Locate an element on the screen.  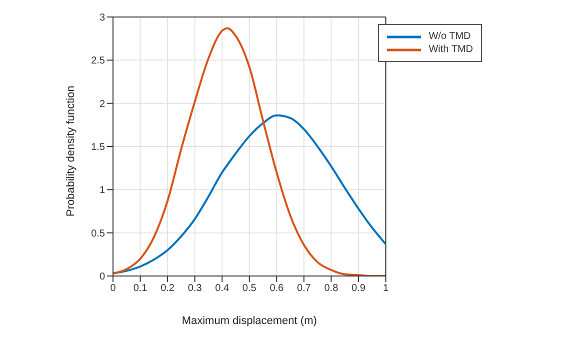
x-tick-label: 0.2 is located at coordinates (167, 288).